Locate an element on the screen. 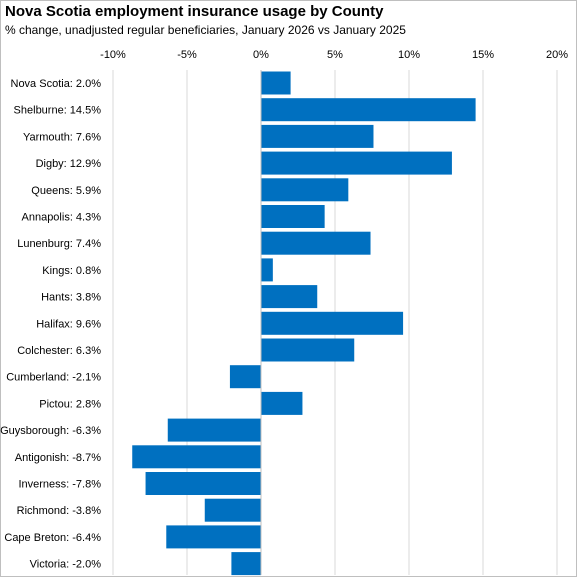 The height and width of the screenshot is (577, 577). category-label: Nova Scotia: 2.0% is located at coordinates (56, 84).